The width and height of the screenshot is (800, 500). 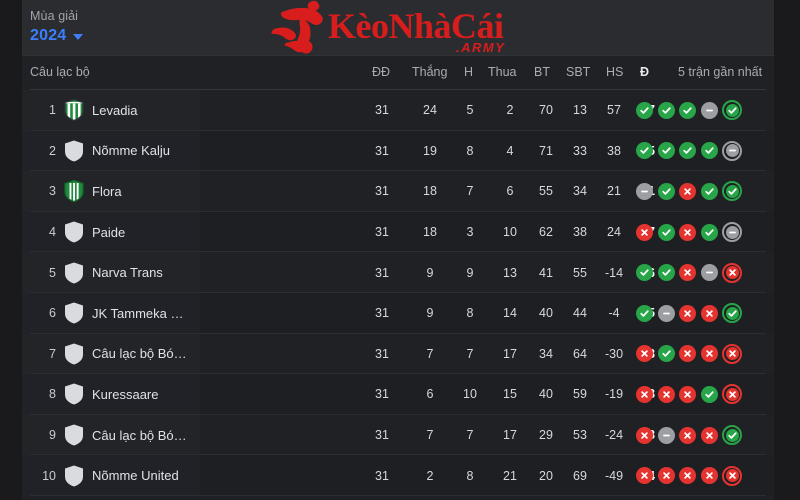 I want to click on row-rank: 5, so click(x=52, y=272).